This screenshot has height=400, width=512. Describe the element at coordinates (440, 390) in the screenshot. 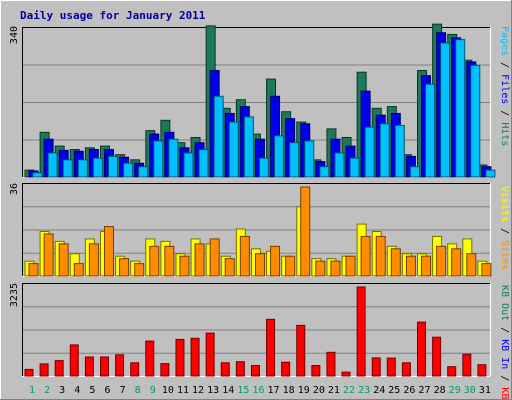

I see `day-label-28: 28` at that location.